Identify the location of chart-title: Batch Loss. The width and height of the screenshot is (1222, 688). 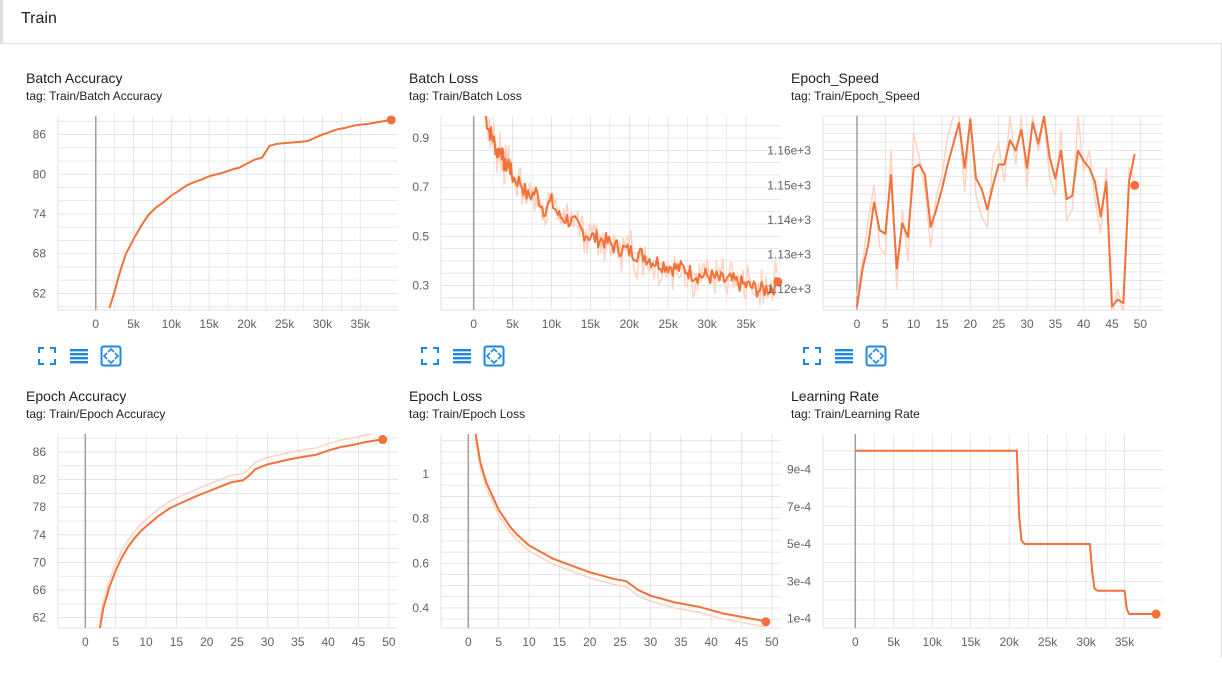
(444, 78).